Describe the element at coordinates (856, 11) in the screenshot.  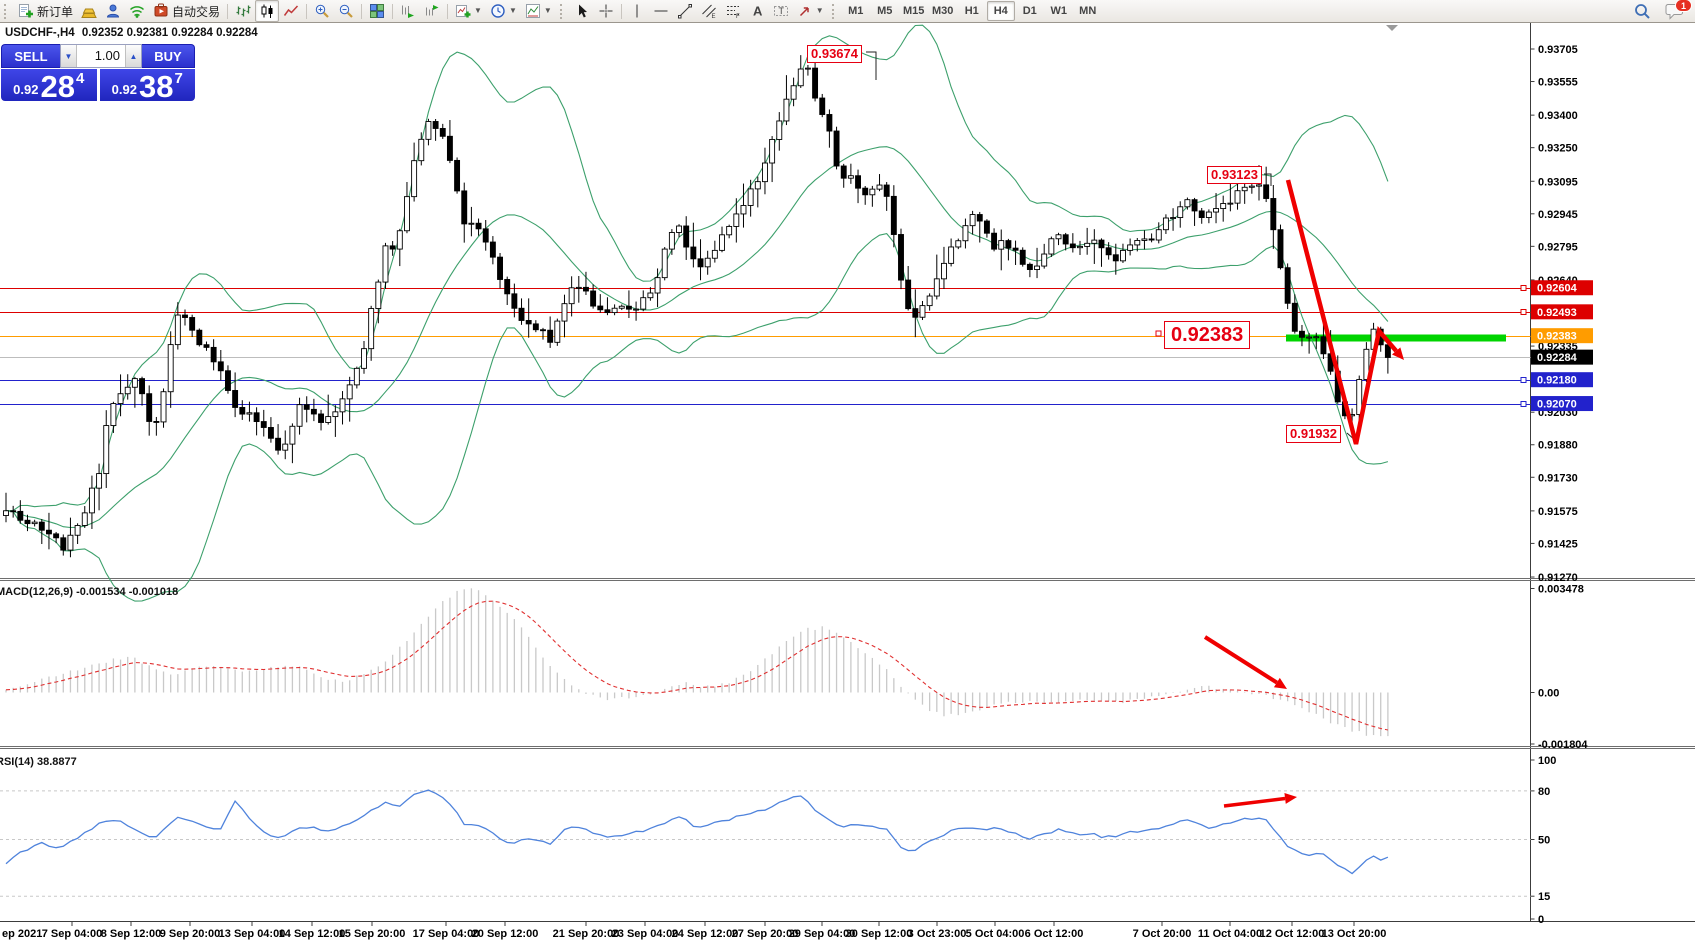
I see `timeframe-button-m1: M1` at that location.